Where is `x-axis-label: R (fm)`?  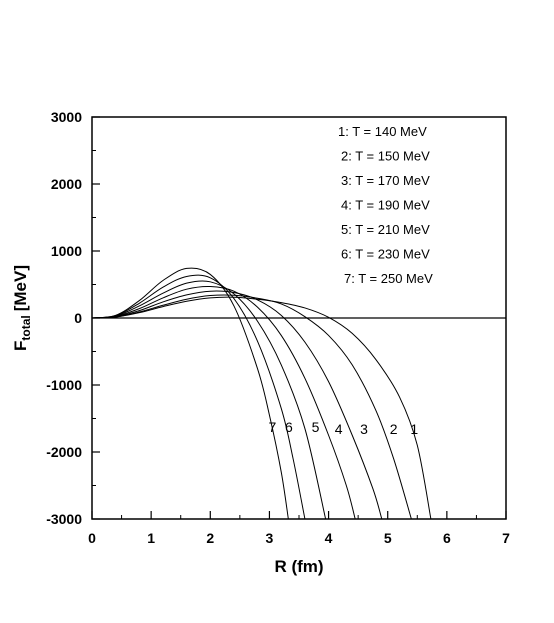
x-axis-label: R (fm) is located at coordinates (298, 566).